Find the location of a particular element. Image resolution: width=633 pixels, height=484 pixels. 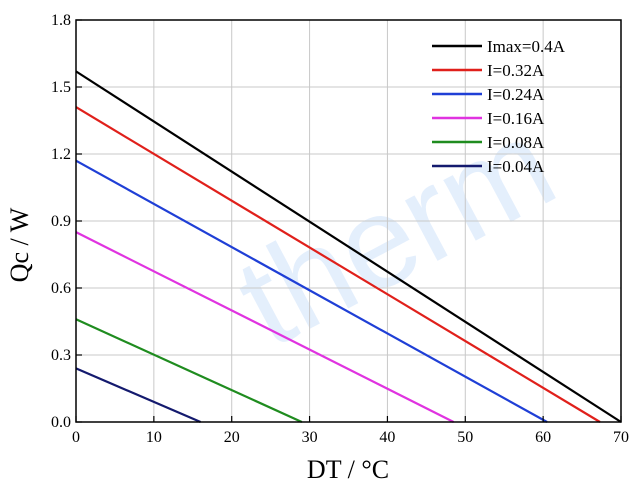

y-tick-label: 0.0 is located at coordinates (61, 422).